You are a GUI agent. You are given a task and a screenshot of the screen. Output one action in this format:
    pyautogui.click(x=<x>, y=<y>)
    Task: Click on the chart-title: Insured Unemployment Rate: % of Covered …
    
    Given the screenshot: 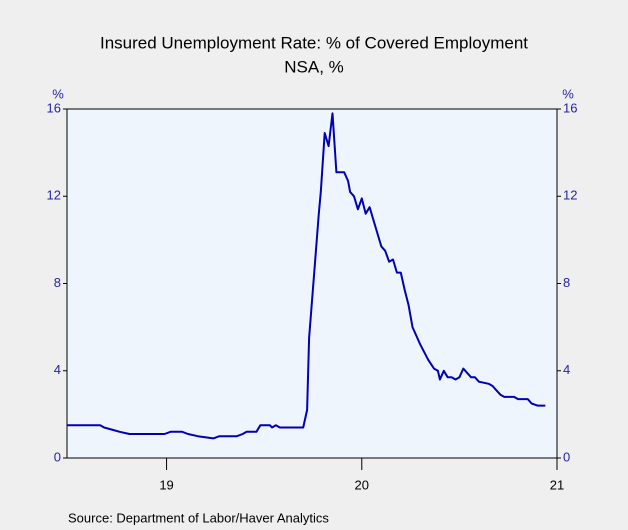 What is the action you would take?
    pyautogui.click(x=314, y=42)
    